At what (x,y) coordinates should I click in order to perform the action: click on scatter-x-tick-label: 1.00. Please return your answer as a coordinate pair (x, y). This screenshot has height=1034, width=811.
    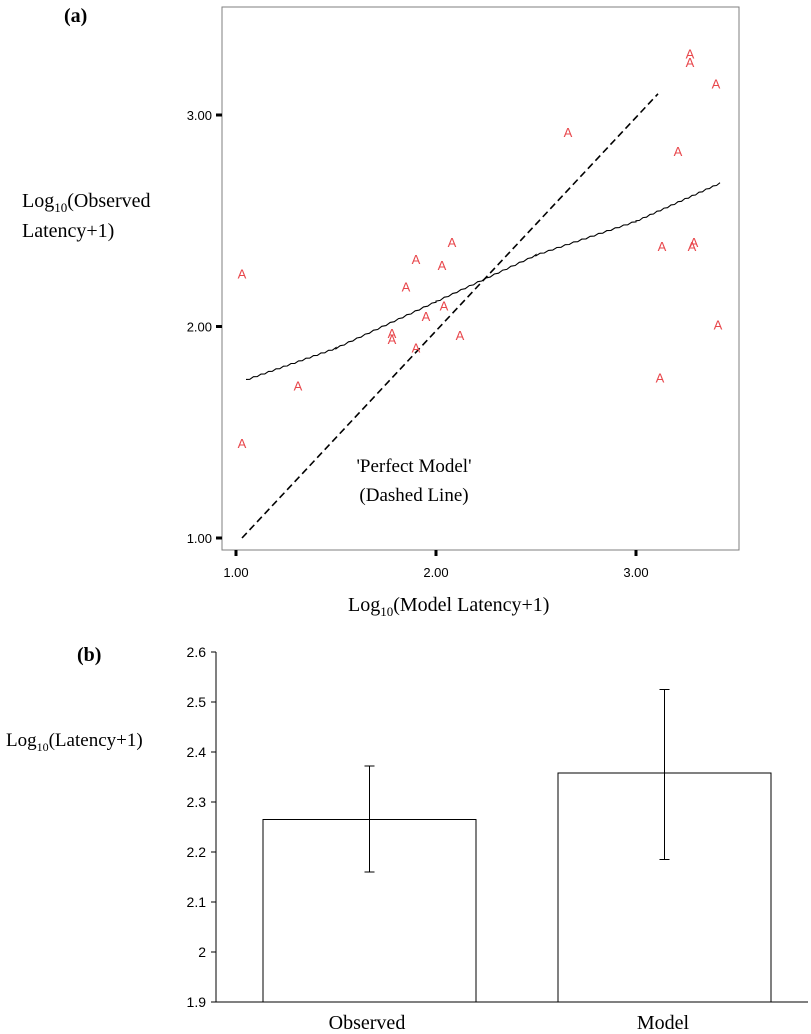
    Looking at the image, I should click on (235, 572).